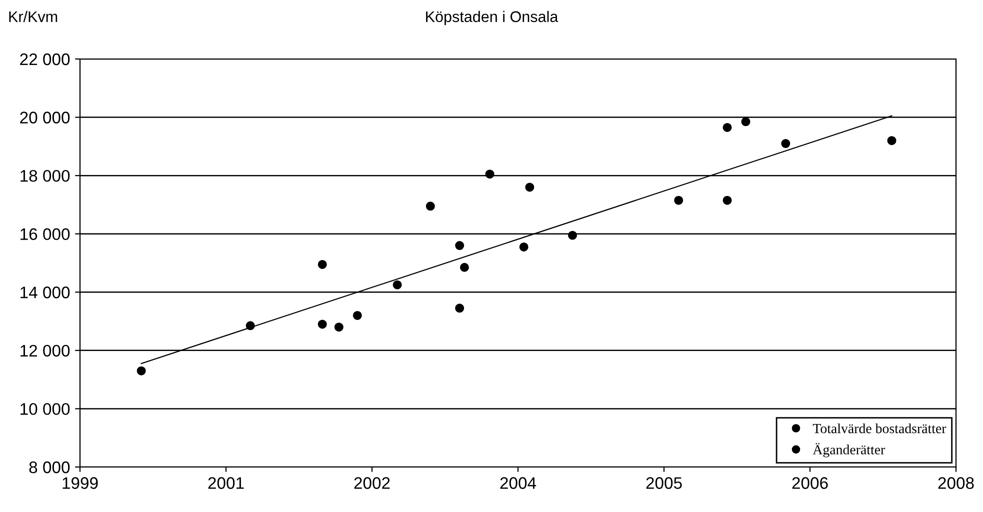 The width and height of the screenshot is (983, 512). Describe the element at coordinates (518, 483) in the screenshot. I see `x-tick-label: 2004` at that location.